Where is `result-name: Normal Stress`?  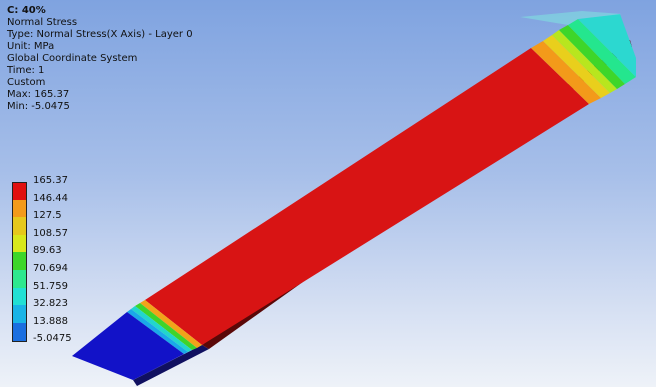 result-name: Normal Stress is located at coordinates (42, 22).